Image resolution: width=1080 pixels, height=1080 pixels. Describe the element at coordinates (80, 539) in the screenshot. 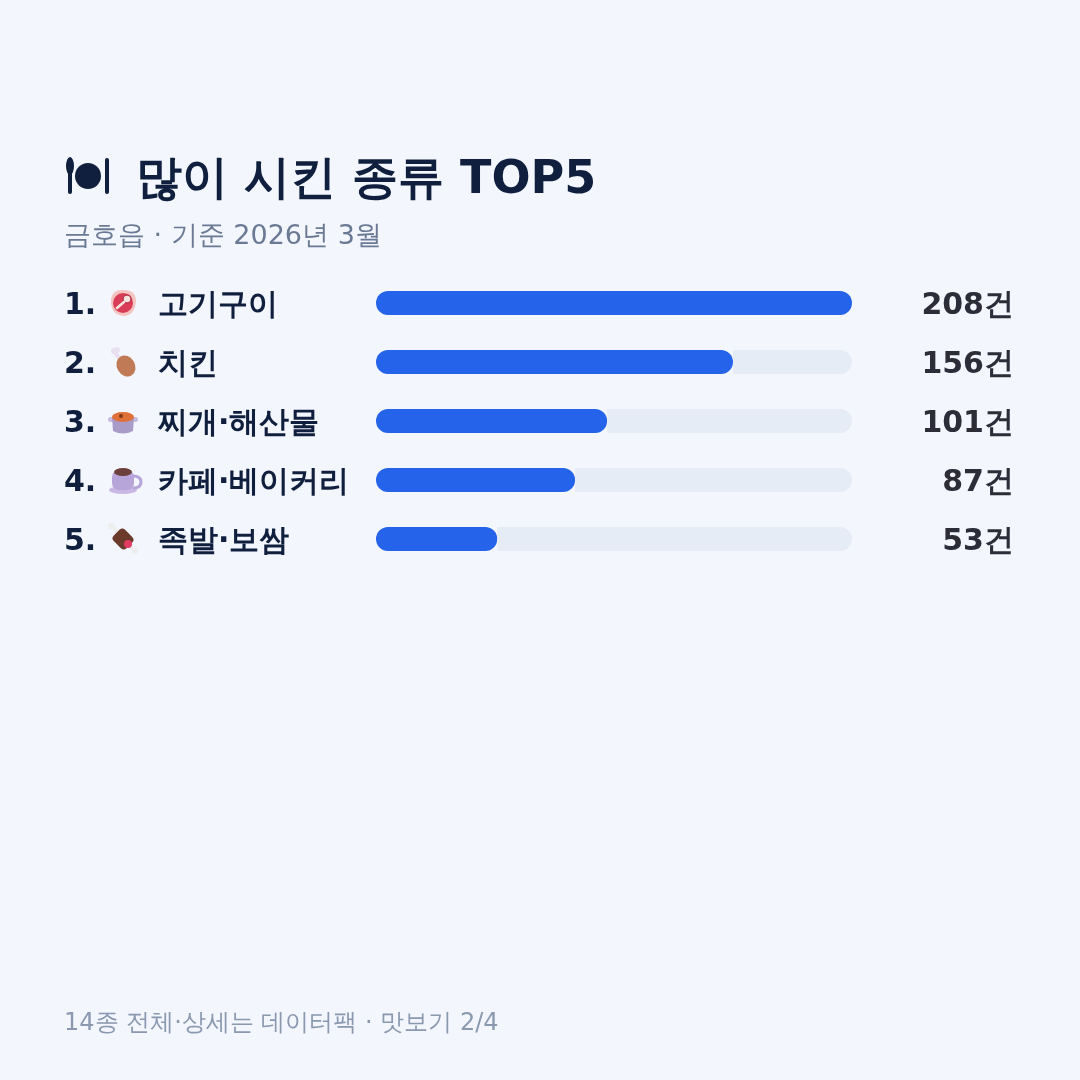

I see `text: 5.` at that location.